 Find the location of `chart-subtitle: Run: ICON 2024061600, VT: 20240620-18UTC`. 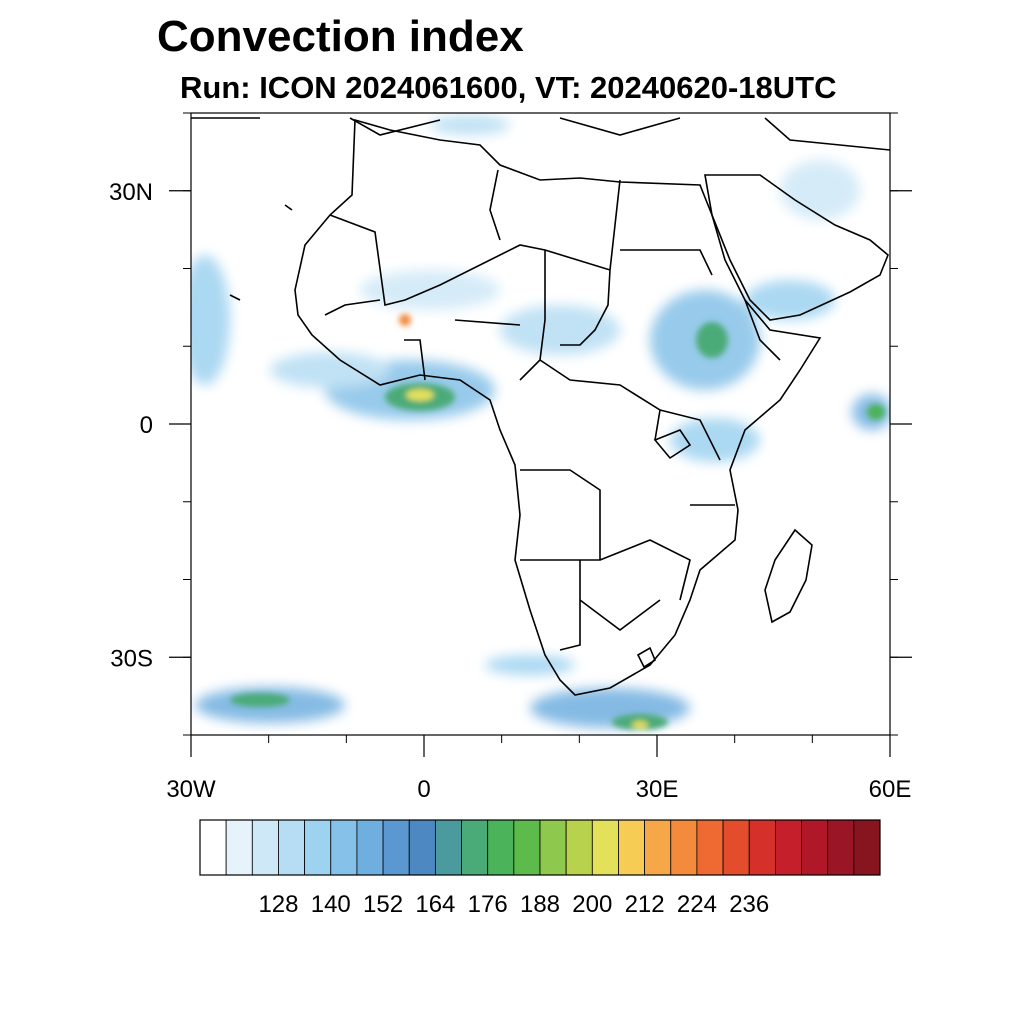

chart-subtitle: Run: ICON 2024061600, VT: 20240620-18UTC is located at coordinates (508, 87).